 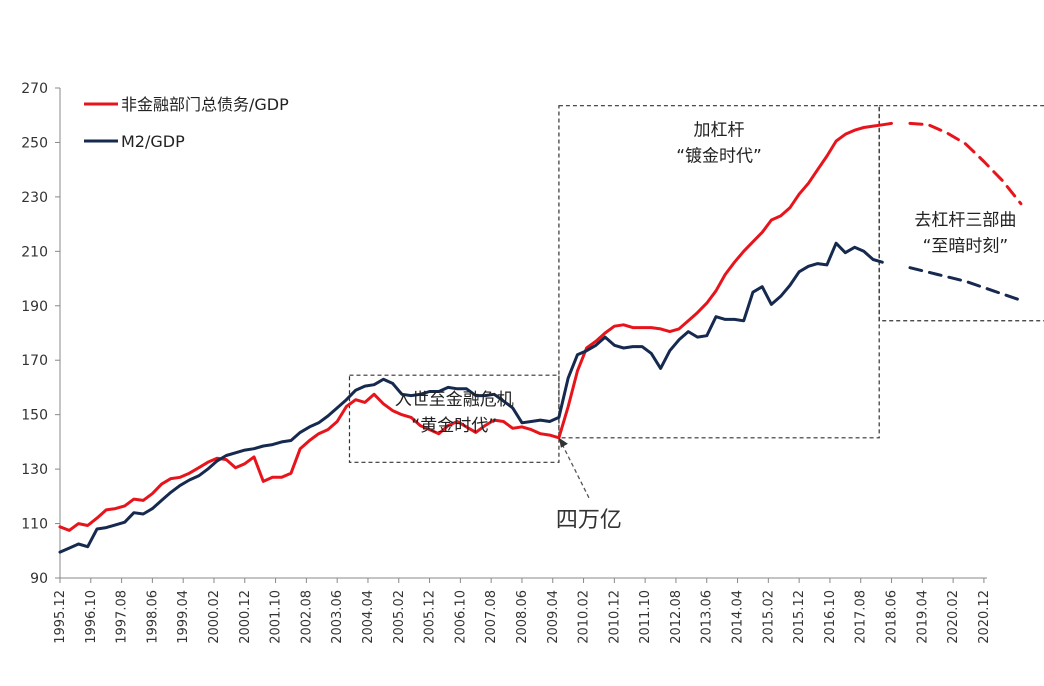 What do you see at coordinates (984, 617) in the screenshot?
I see `x-tick-label: 2020.12` at bounding box center [984, 617].